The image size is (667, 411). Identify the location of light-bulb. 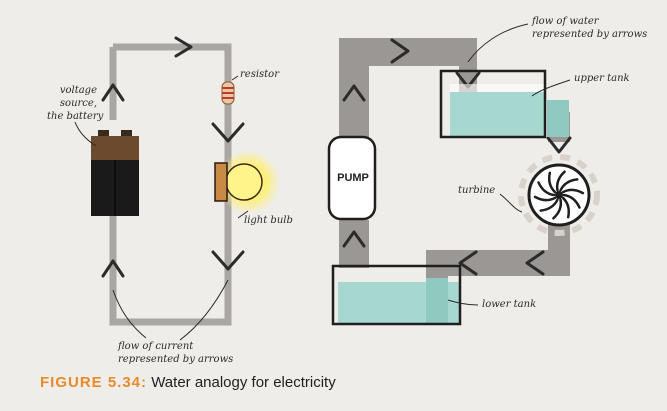
(247, 182).